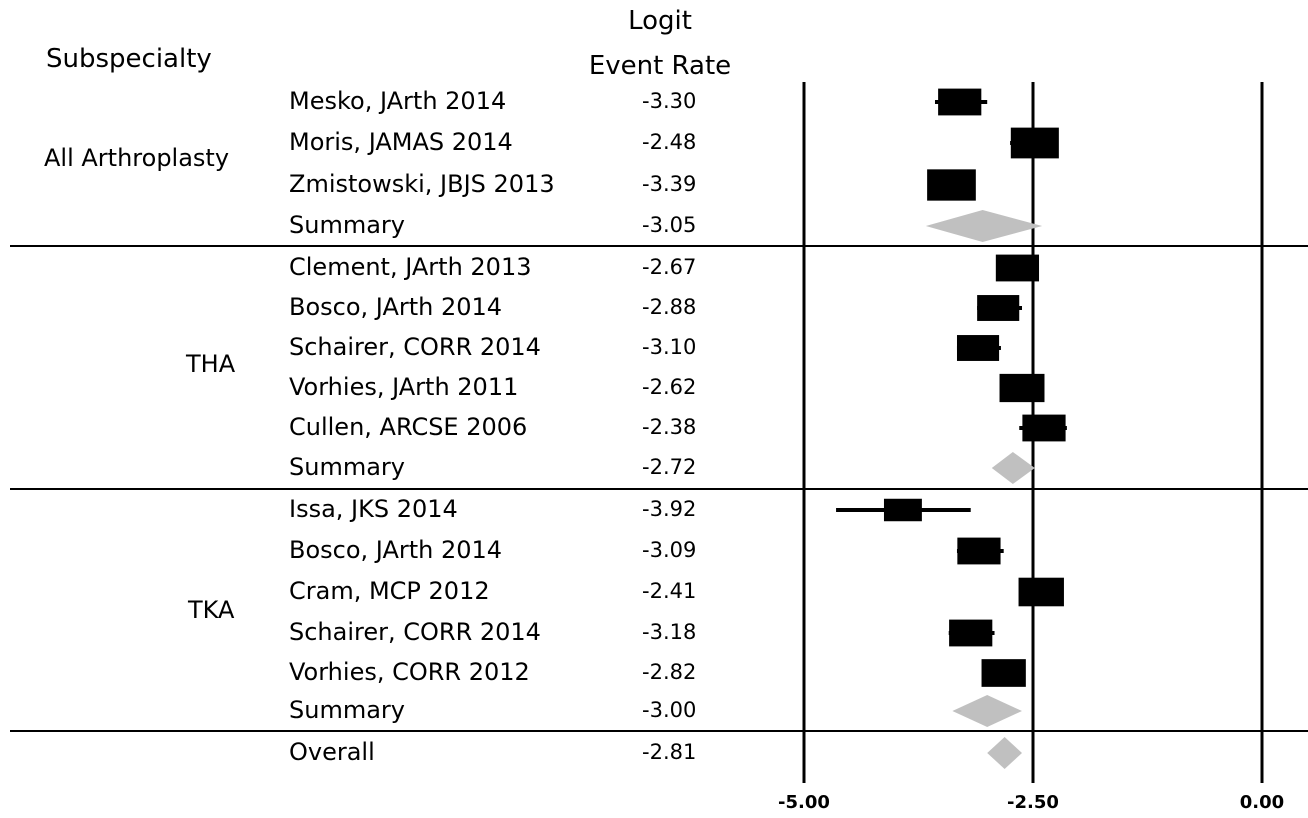 The width and height of the screenshot is (1308, 818). Describe the element at coordinates (669, 387) in the screenshot. I see `study-value: -2.62` at that location.